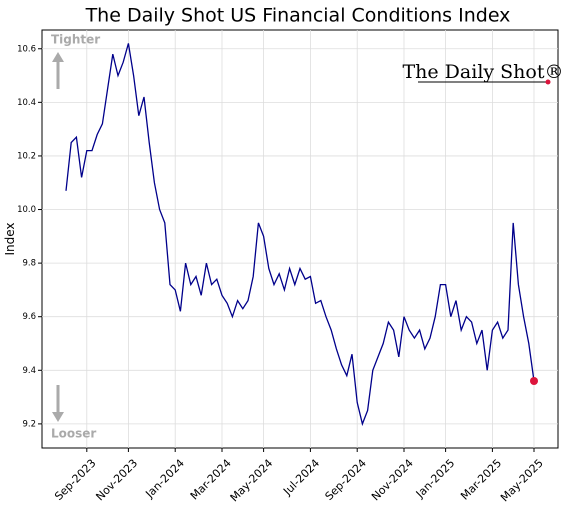 The height and width of the screenshot is (509, 564). I want to click on y-tick-label: 10.4, so click(26, 103).